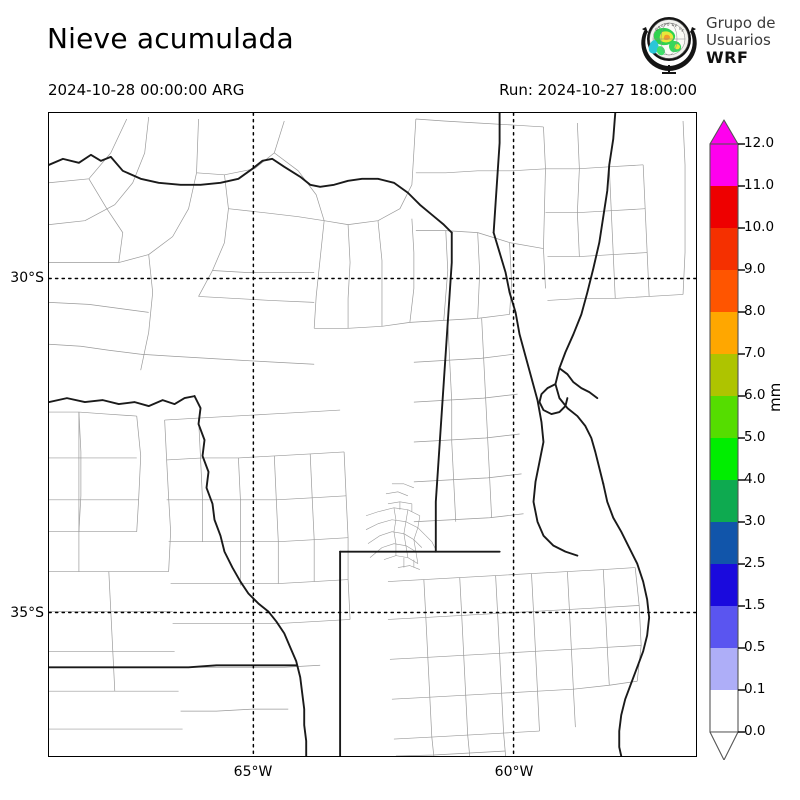  I want to click on colorbar-tick-9: 9.0, so click(755, 269).